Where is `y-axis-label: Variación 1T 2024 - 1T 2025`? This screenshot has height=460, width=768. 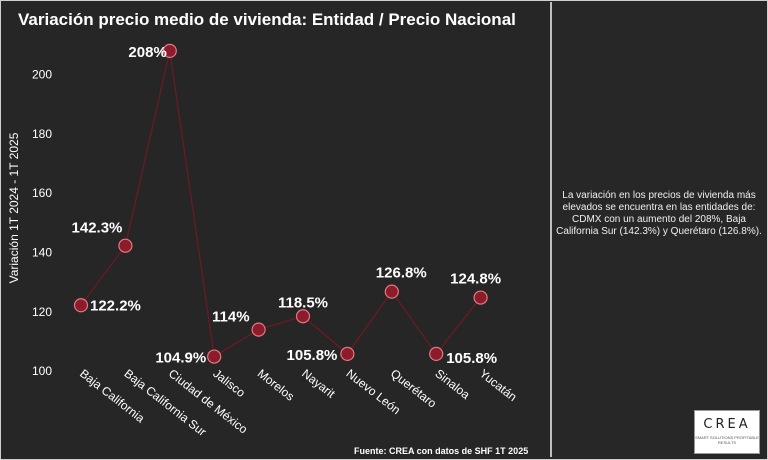 y-axis-label: Variación 1T 2024 - 1T 2025 is located at coordinates (14, 207).